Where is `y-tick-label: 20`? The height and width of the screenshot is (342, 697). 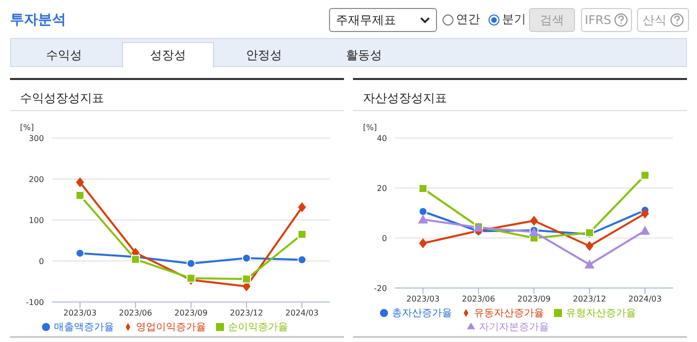
y-tick-label: 20 is located at coordinates (381, 188).